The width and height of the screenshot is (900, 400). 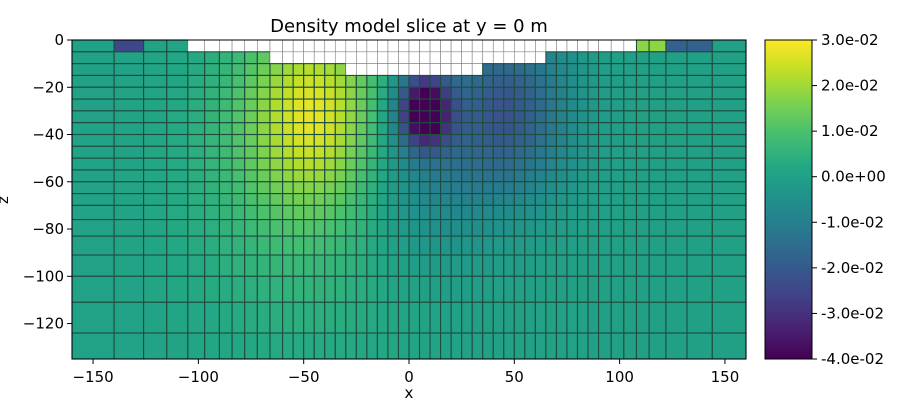 I want to click on x-tick-label: 100, so click(x=619, y=377).